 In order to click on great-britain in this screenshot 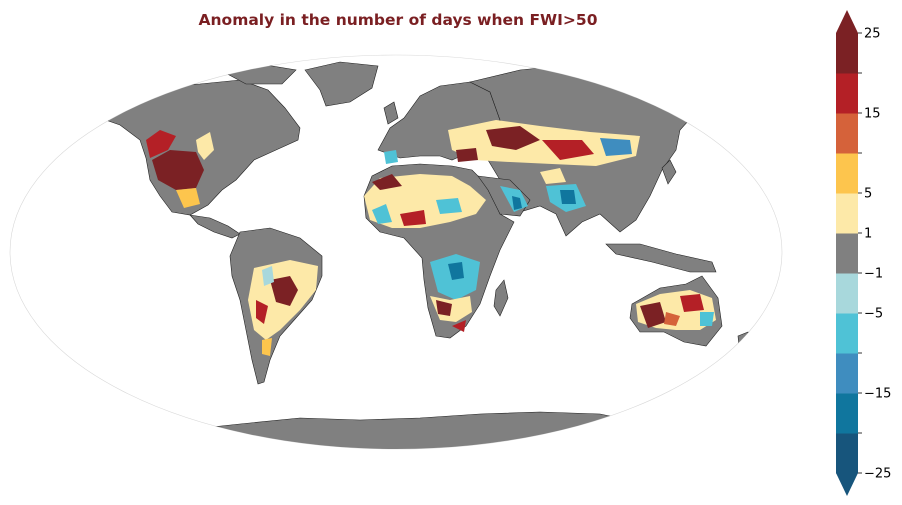, I will do `click(391, 113)`.